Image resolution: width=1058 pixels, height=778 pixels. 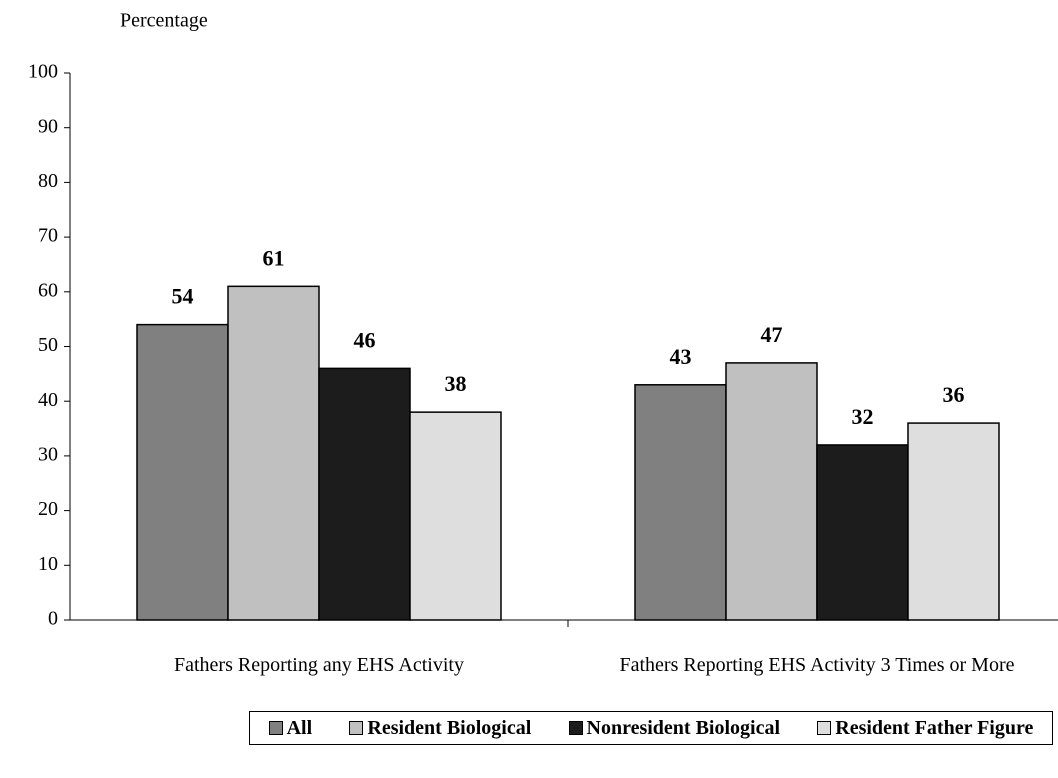 What do you see at coordinates (48, 290) in the screenshot?
I see `y-tick-label: 60` at bounding box center [48, 290].